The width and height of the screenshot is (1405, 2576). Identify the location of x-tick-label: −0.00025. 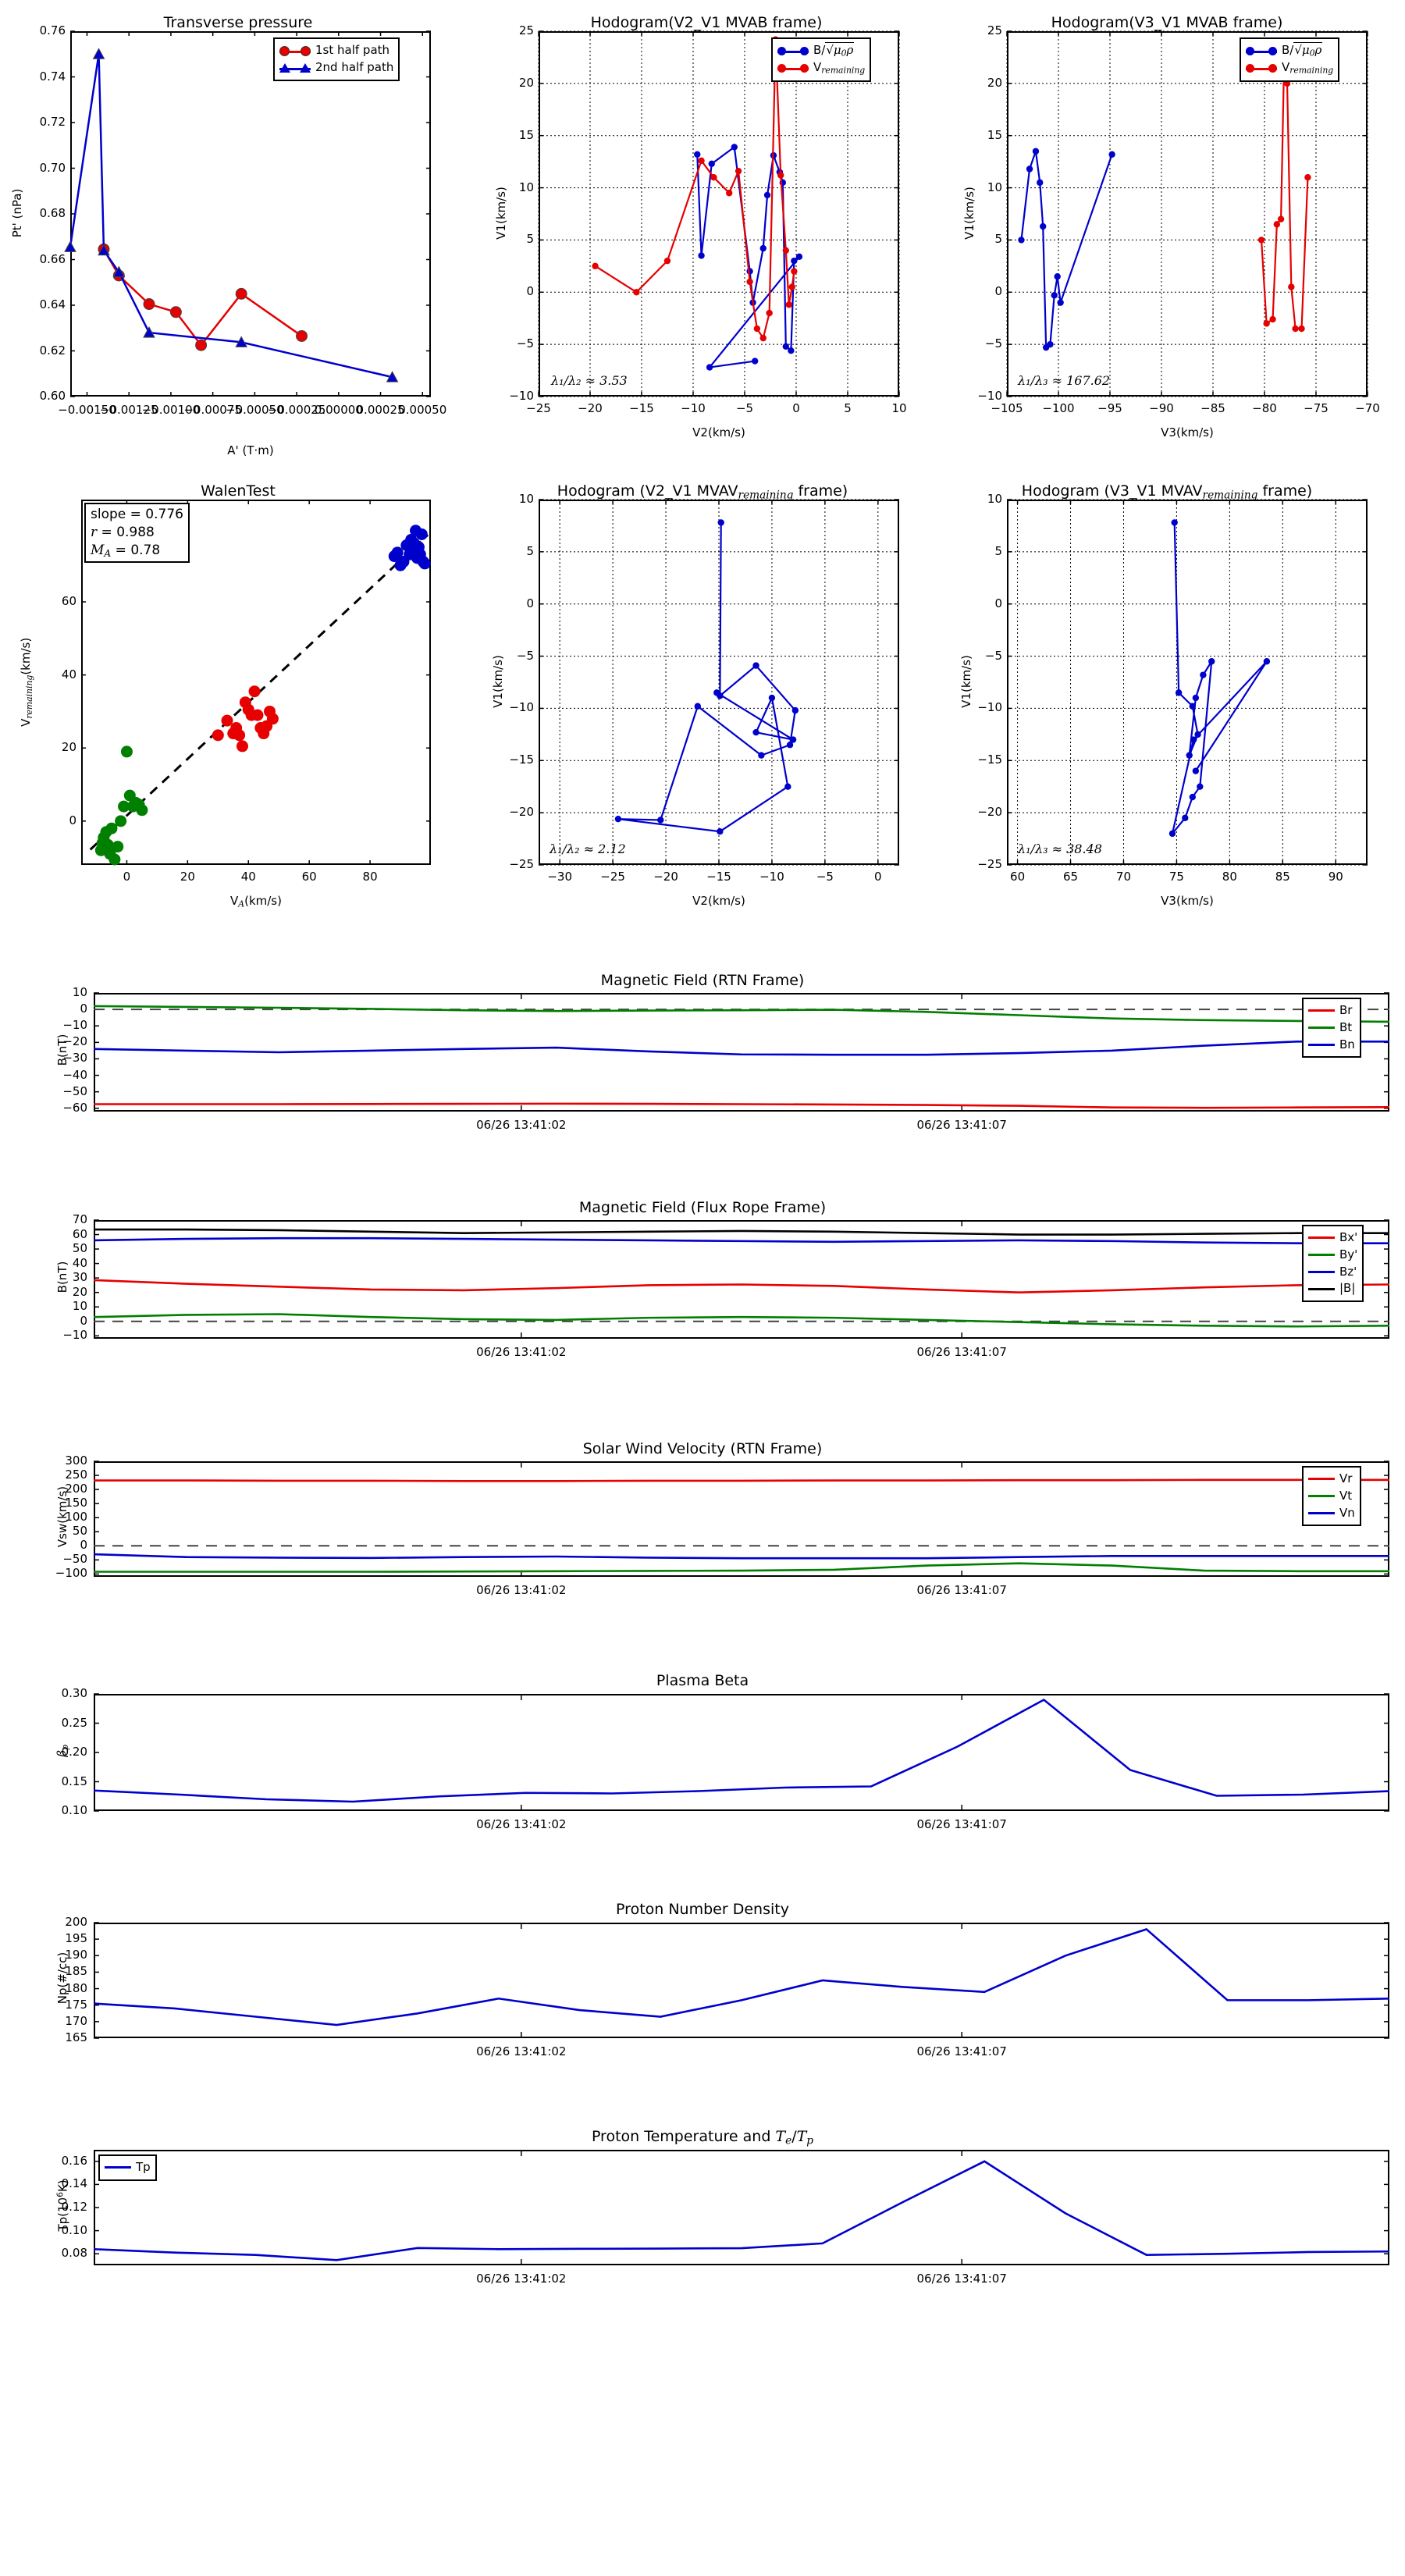
(296, 410).